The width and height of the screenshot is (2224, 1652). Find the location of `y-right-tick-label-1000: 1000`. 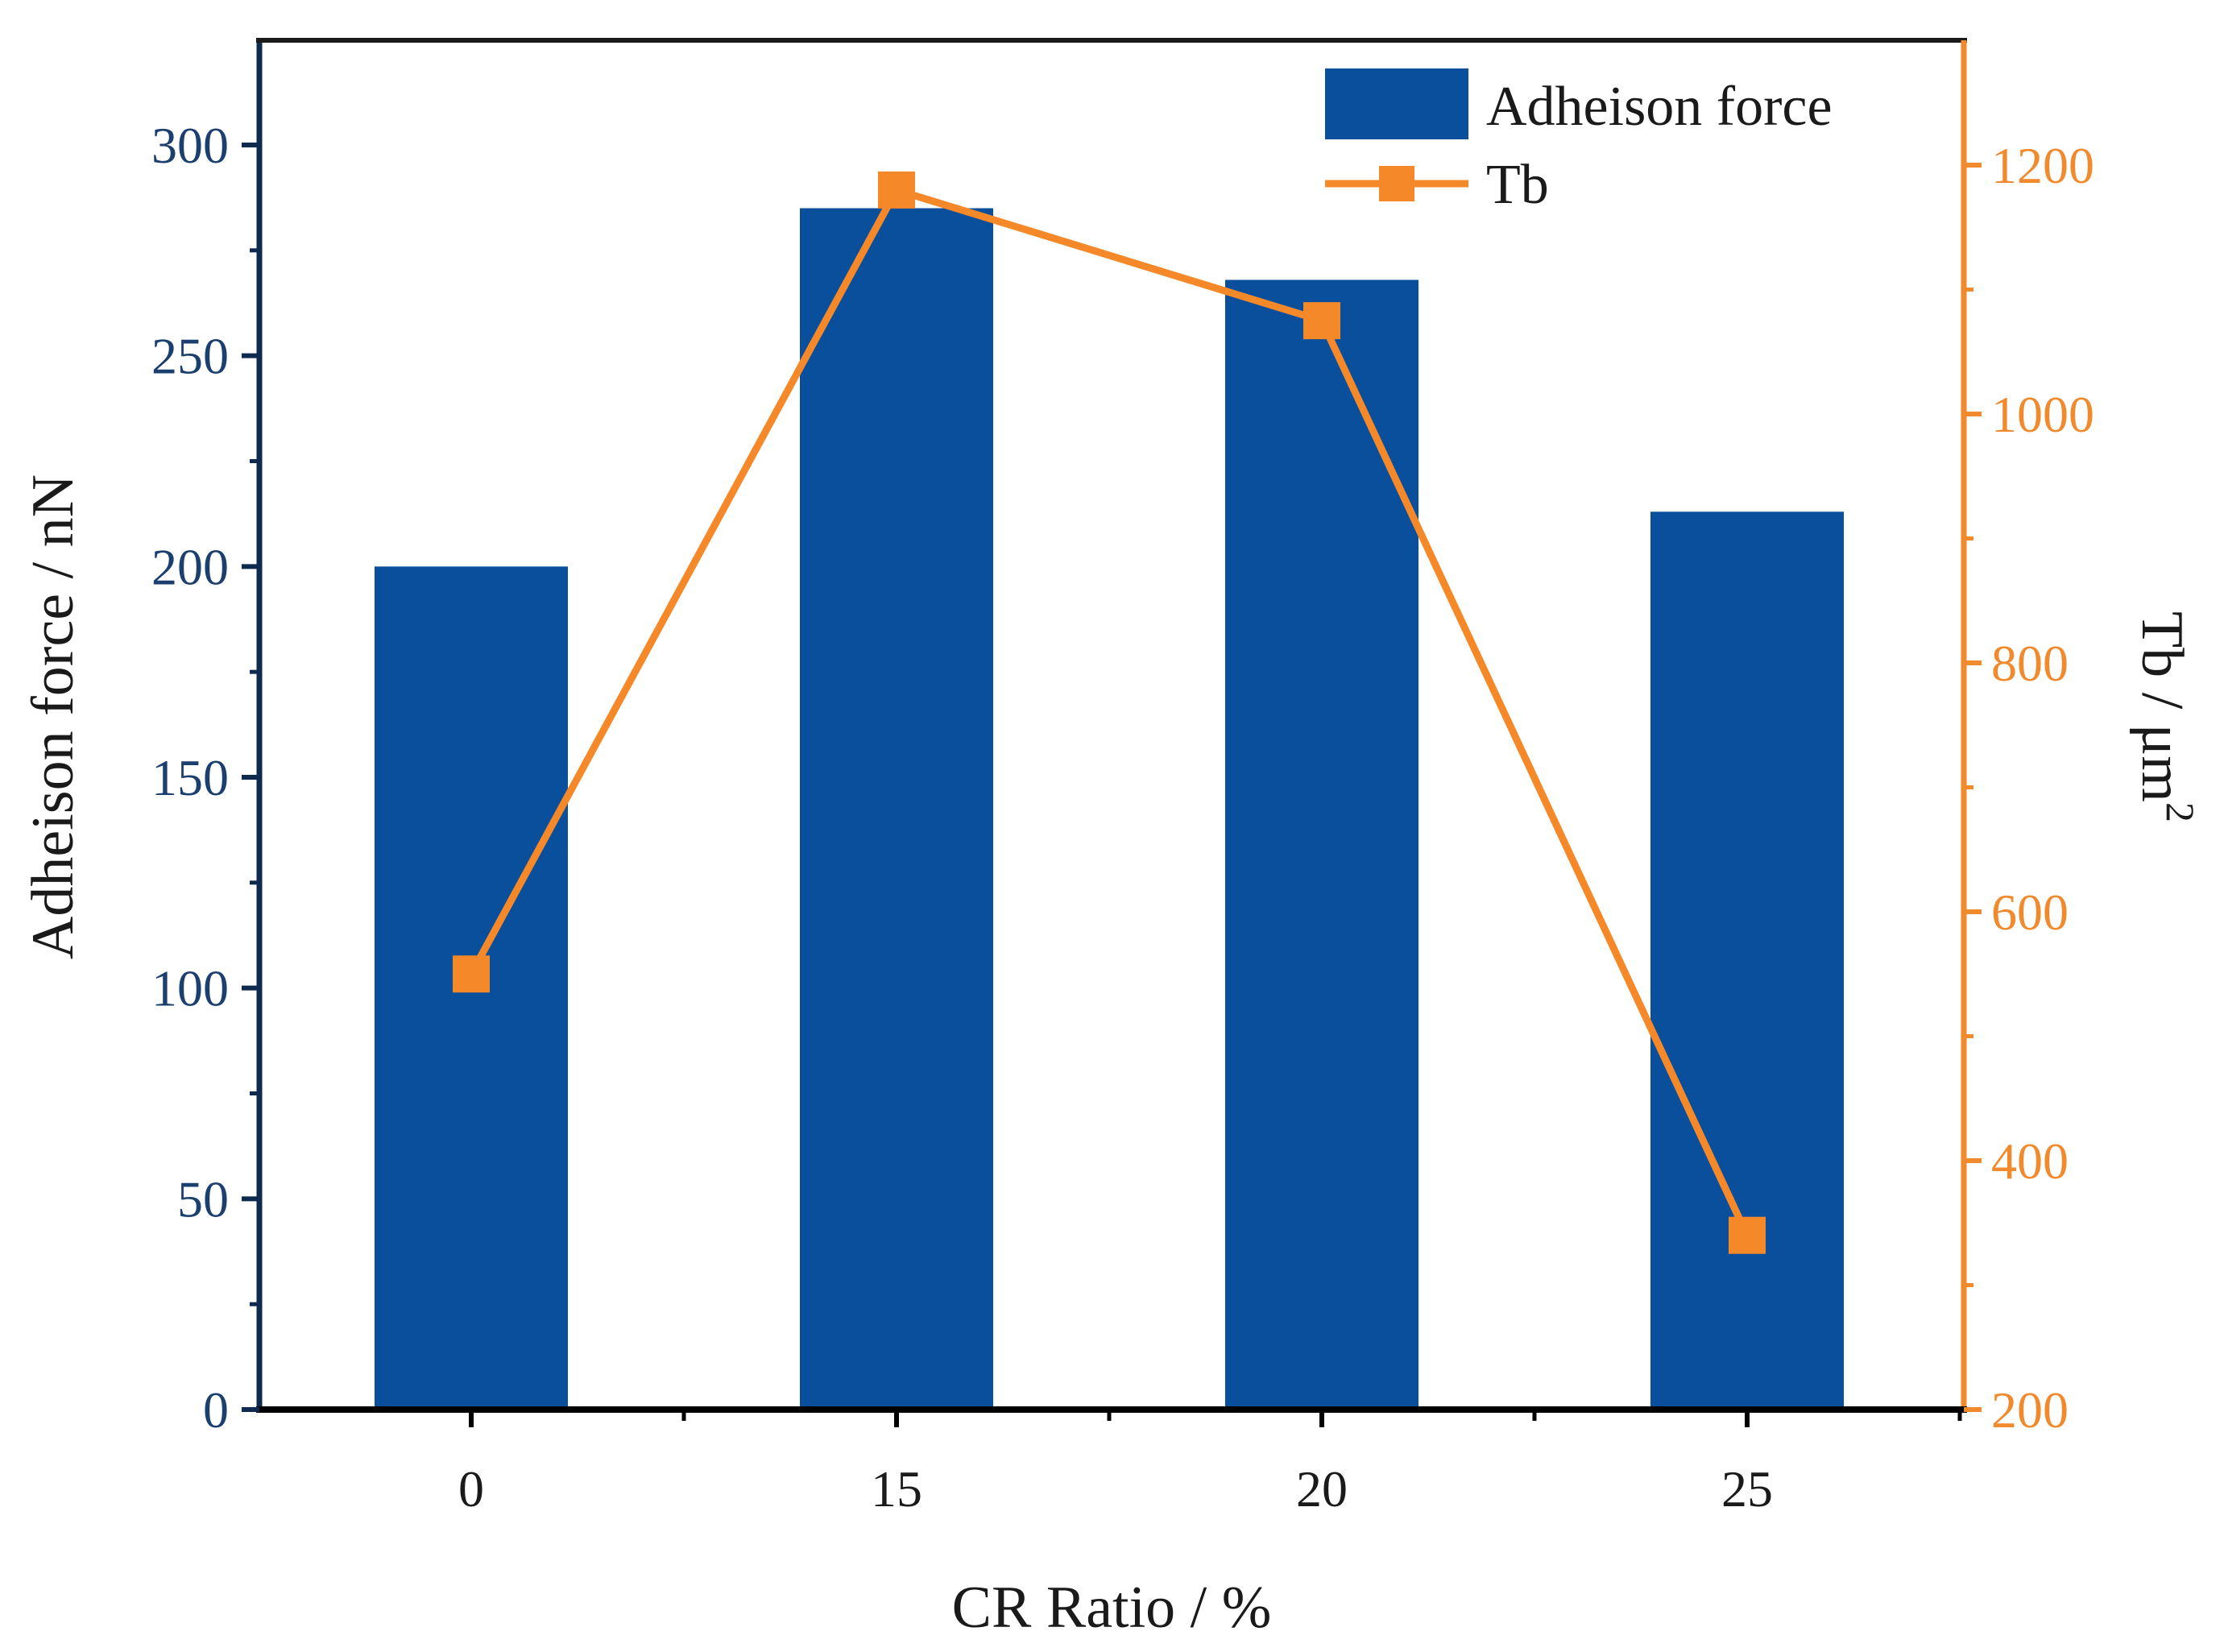

y-right-tick-label-1000: 1000 is located at coordinates (2042, 414).